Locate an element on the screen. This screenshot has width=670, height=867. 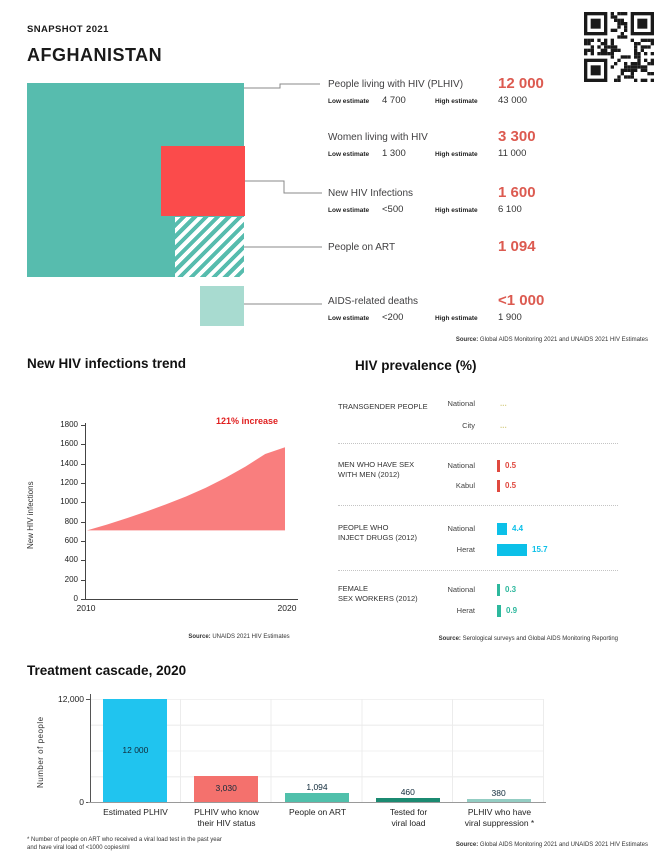
trend-y-axis is located at coordinates (85, 511).